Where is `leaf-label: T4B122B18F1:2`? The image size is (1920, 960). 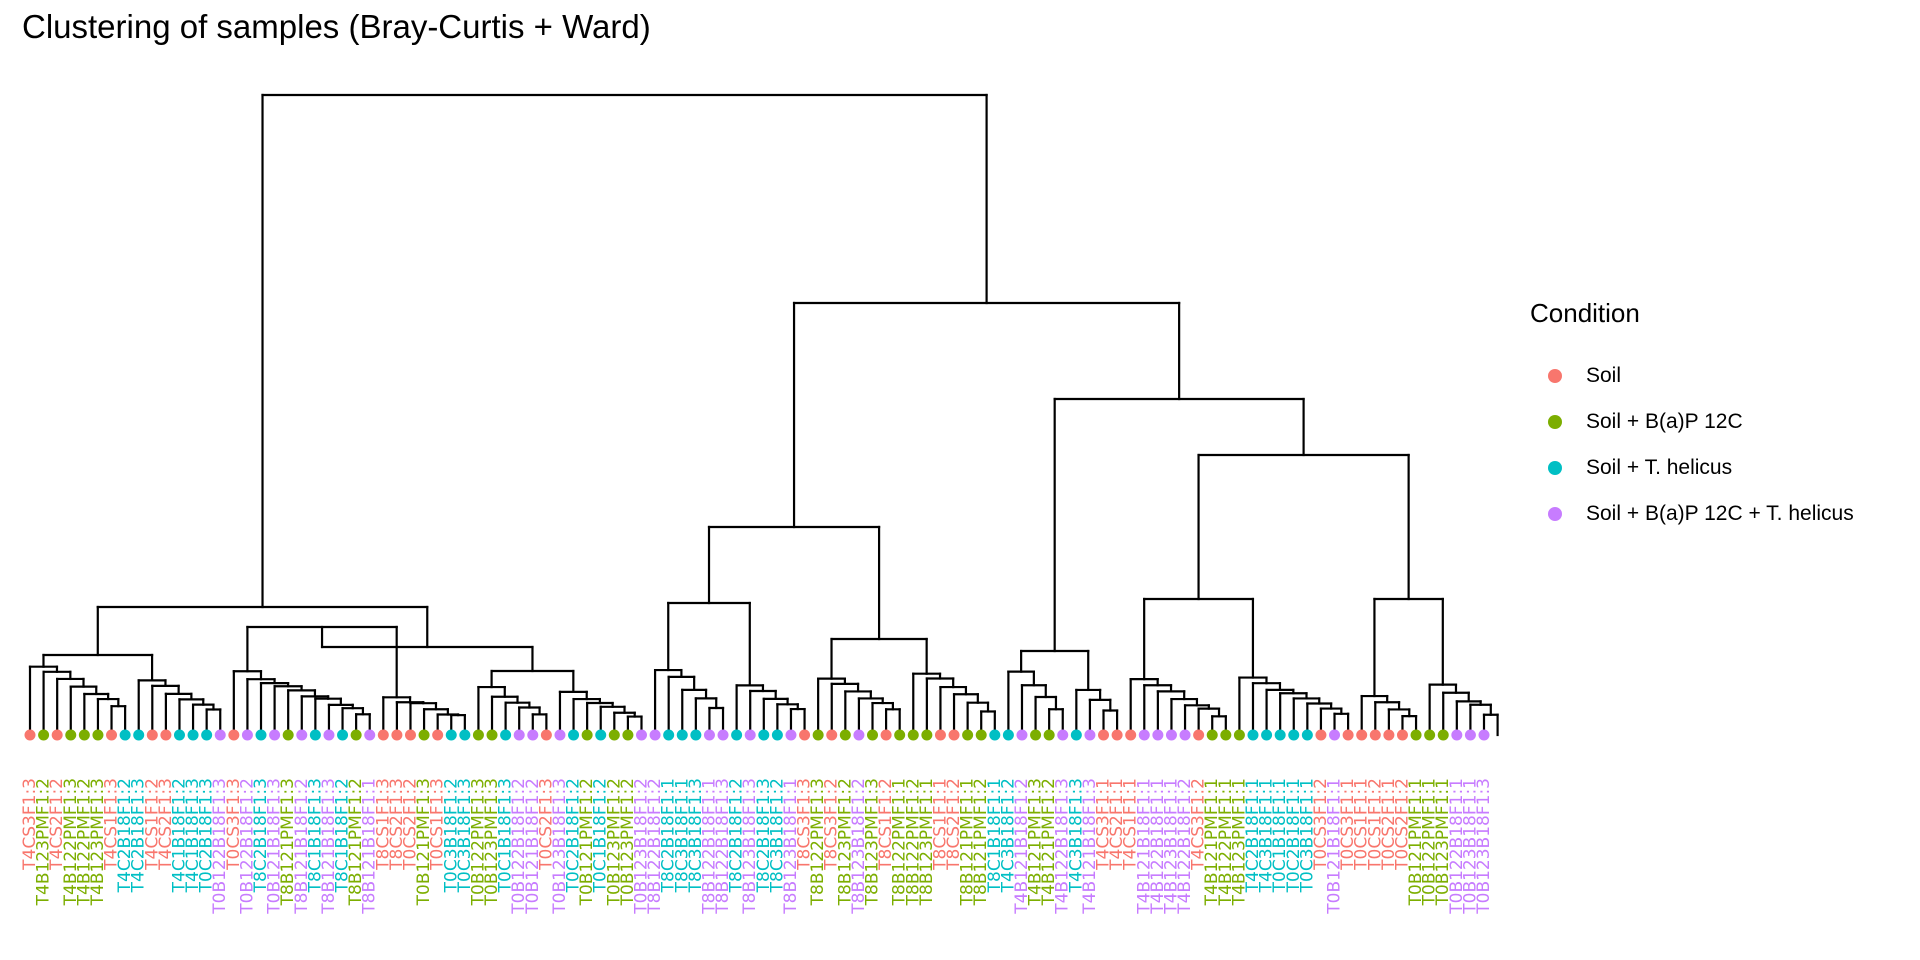 leaf-label: T4B122B18F1:2 is located at coordinates (1185, 846).